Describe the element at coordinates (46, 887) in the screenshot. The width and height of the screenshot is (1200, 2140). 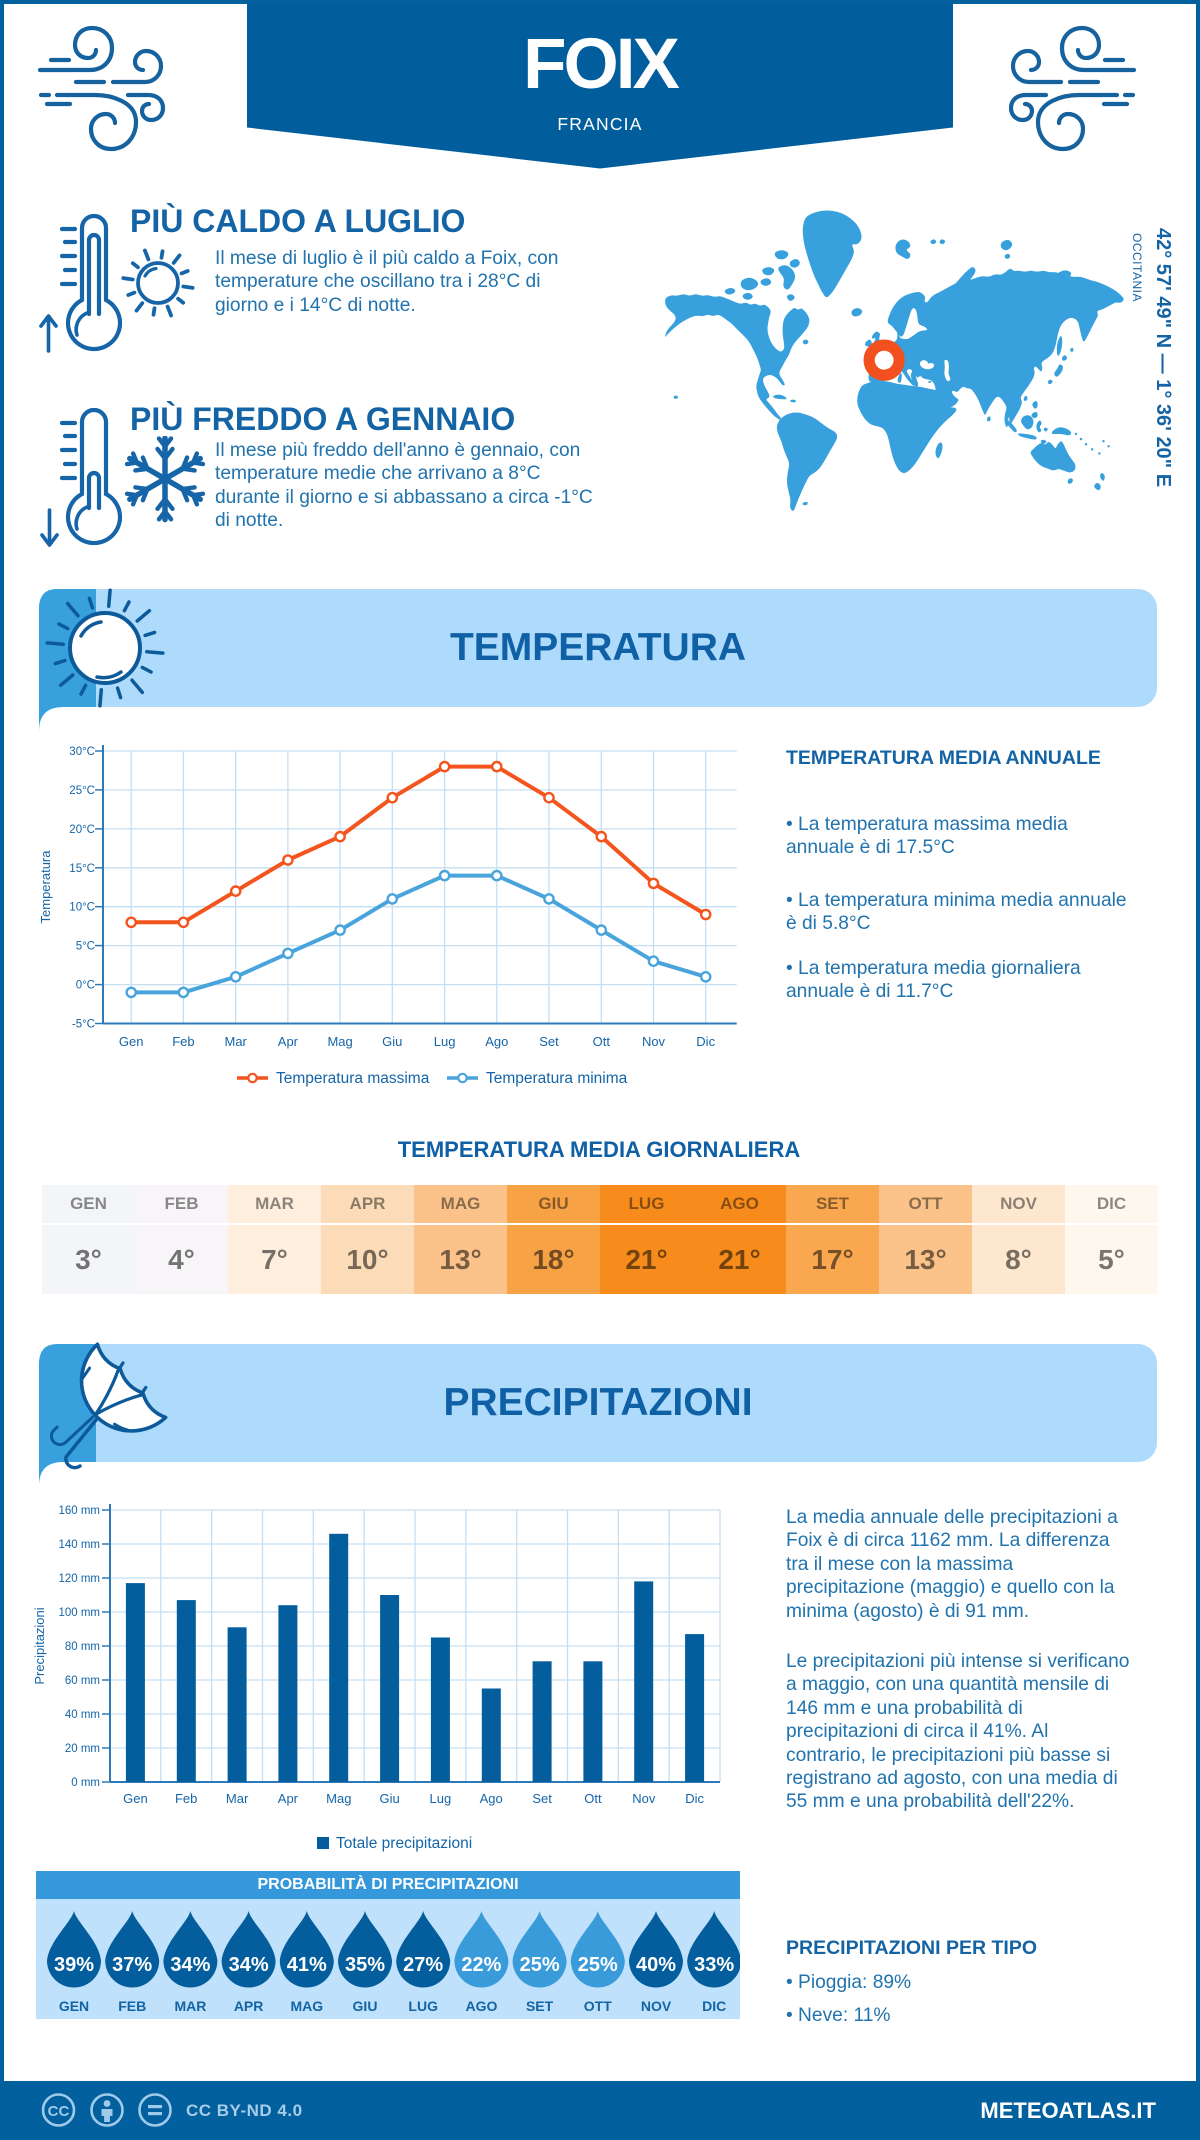
I see `svg-text: Temperatura` at that location.